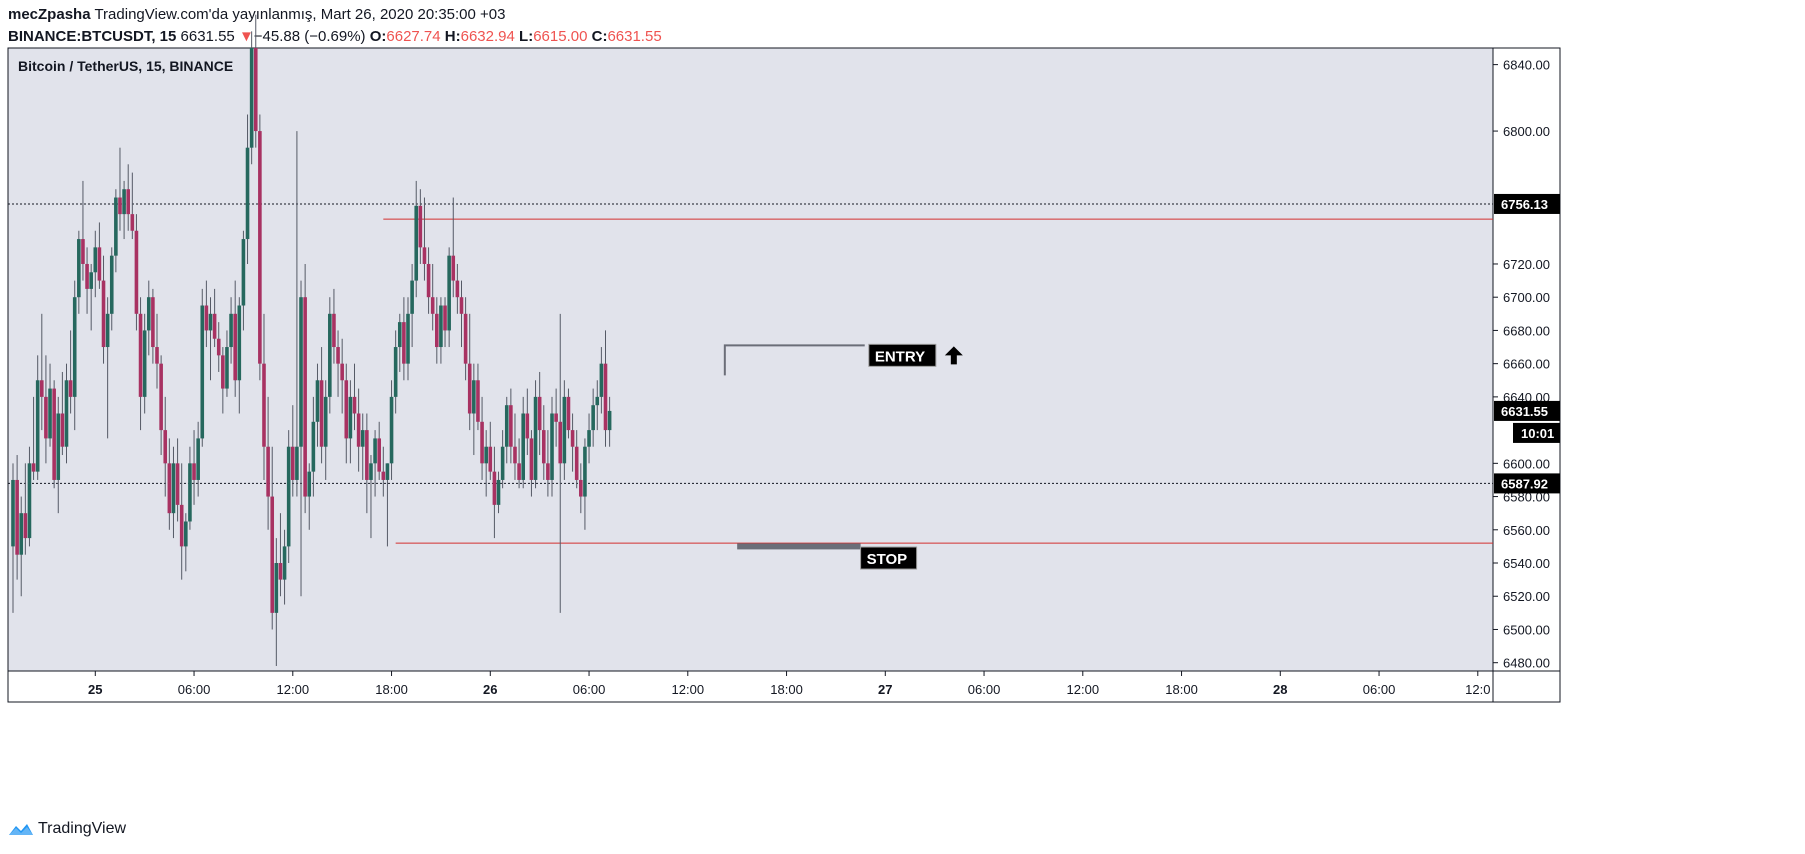  I want to click on y-tick-label: 6720.00, so click(1526, 264).